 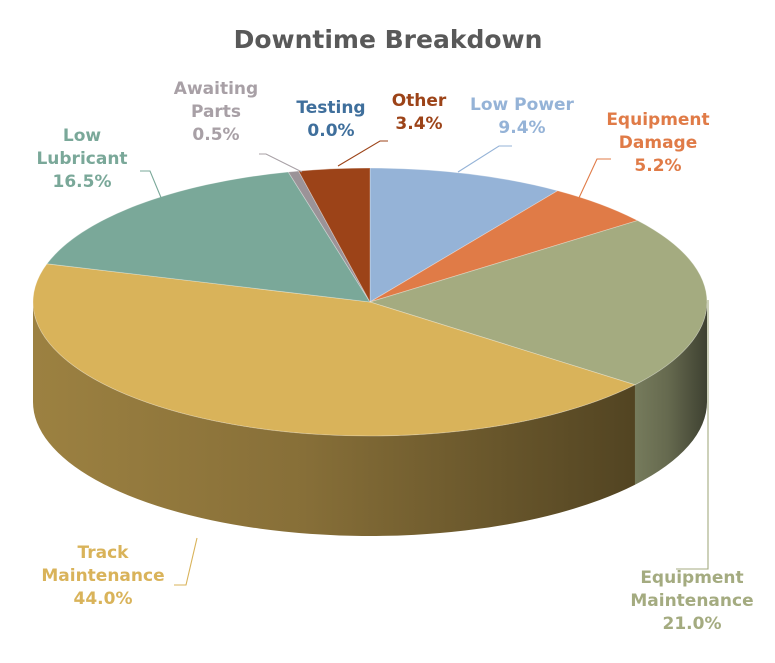 I want to click on category-label-track-maintenance: Maintenance, so click(x=102, y=576).